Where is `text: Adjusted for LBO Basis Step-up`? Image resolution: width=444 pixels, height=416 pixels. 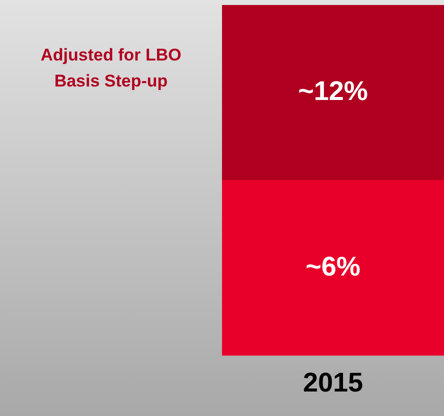
text: Adjusted for LBO Basis Step-up is located at coordinates (111, 67).